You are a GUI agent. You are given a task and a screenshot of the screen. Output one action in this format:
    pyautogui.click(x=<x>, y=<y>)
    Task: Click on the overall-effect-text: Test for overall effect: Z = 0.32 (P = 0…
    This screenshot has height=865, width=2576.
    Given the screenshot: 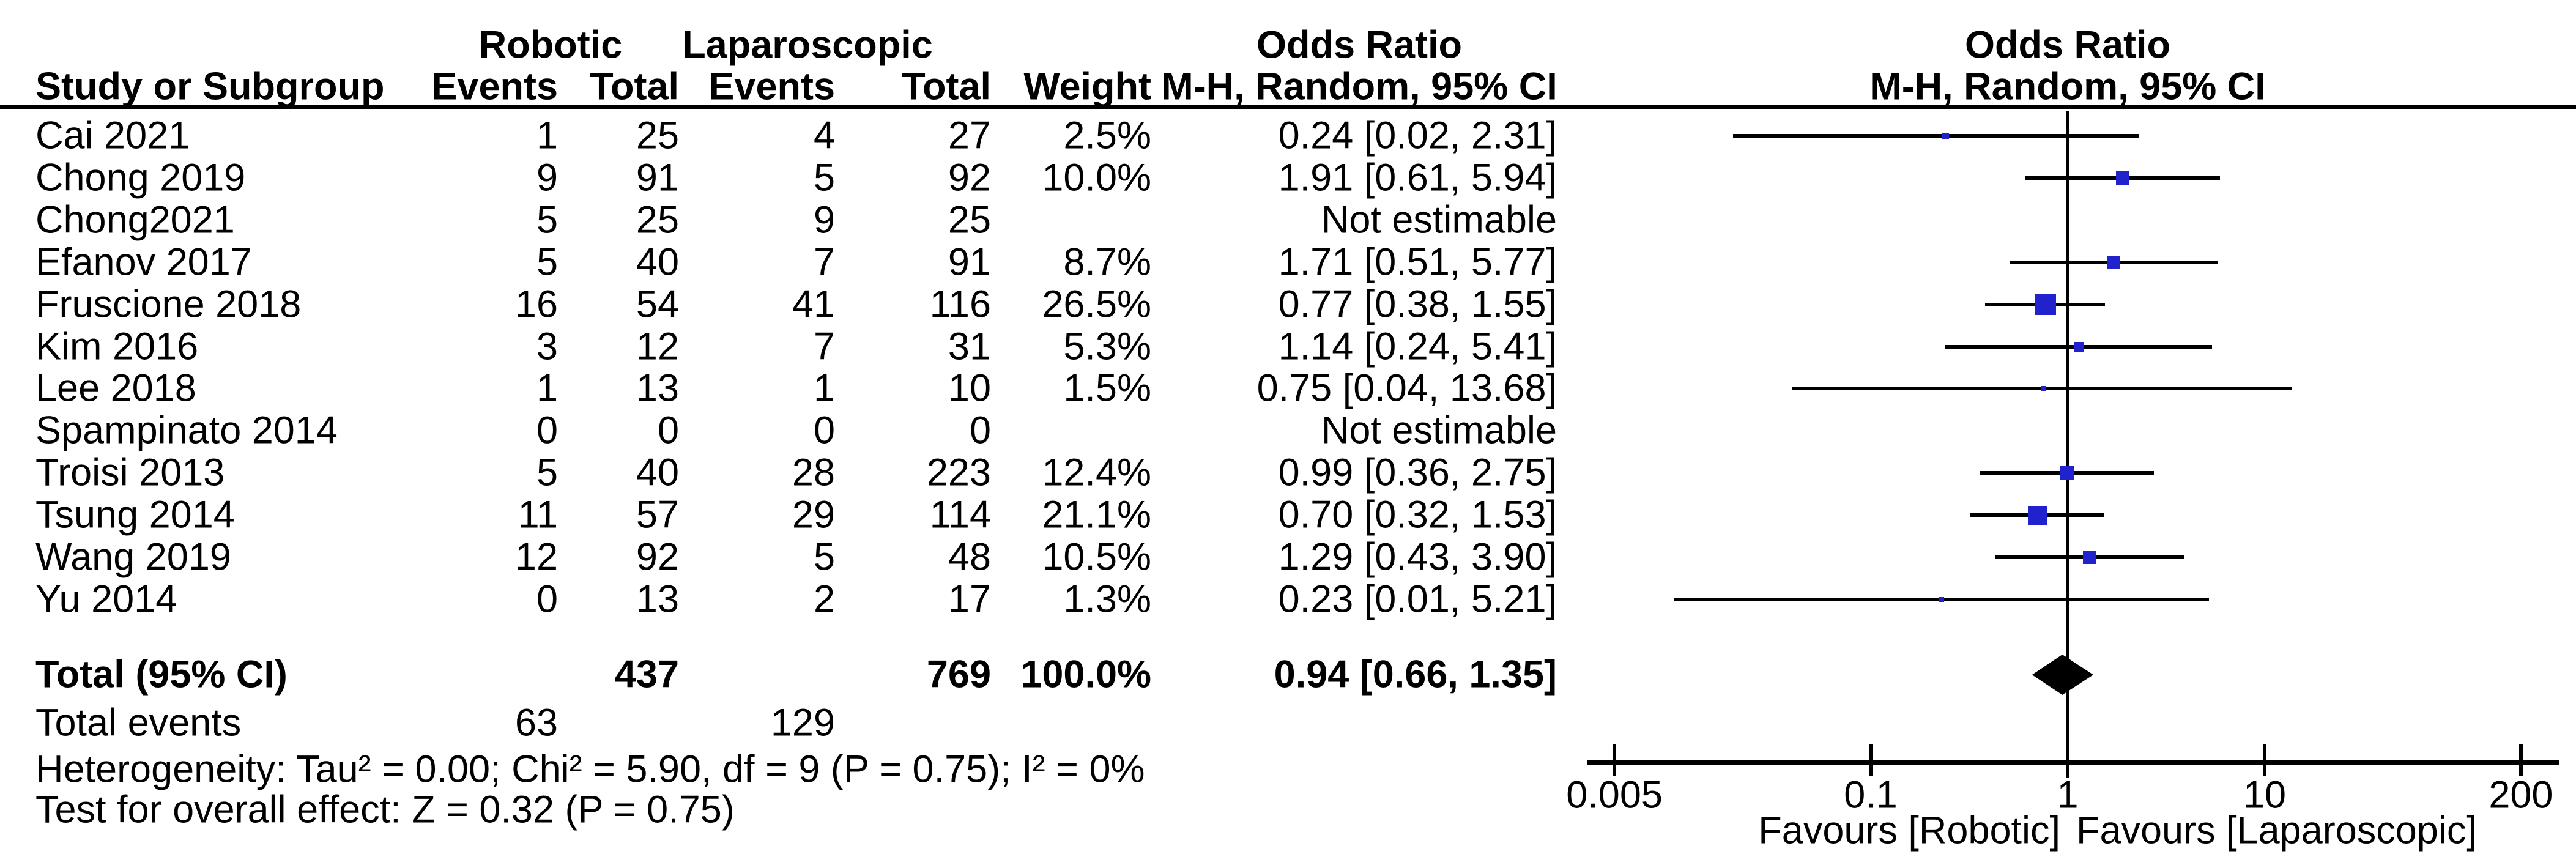 What is the action you would take?
    pyautogui.click(x=385, y=809)
    